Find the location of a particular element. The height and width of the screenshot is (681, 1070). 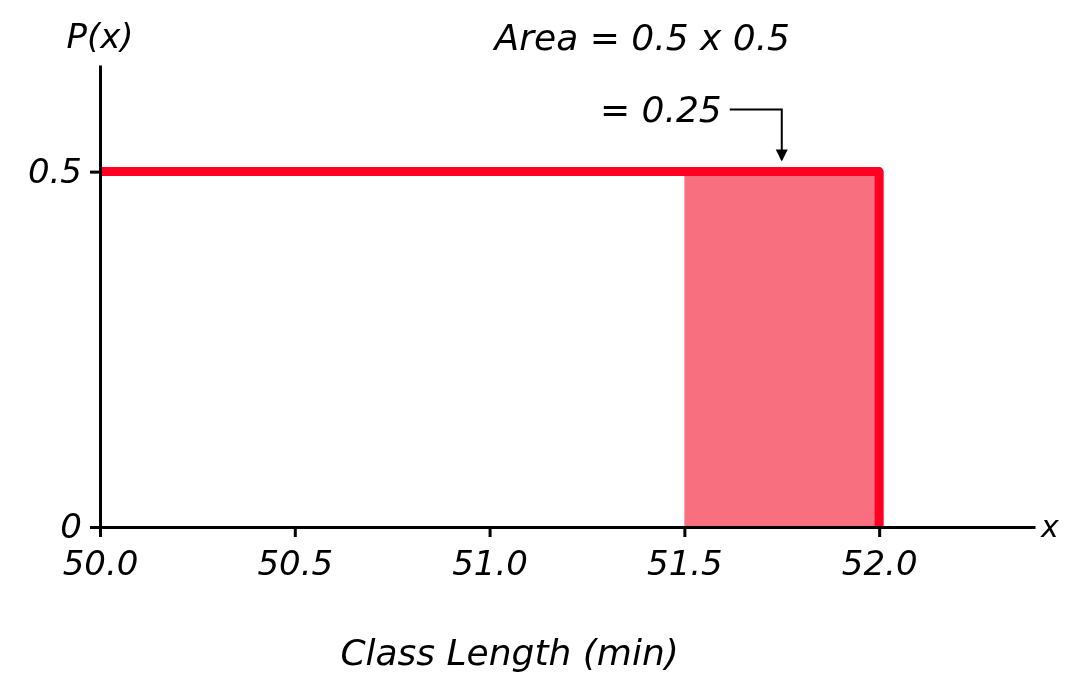

annotation: = 0.25 is located at coordinates (661, 109).